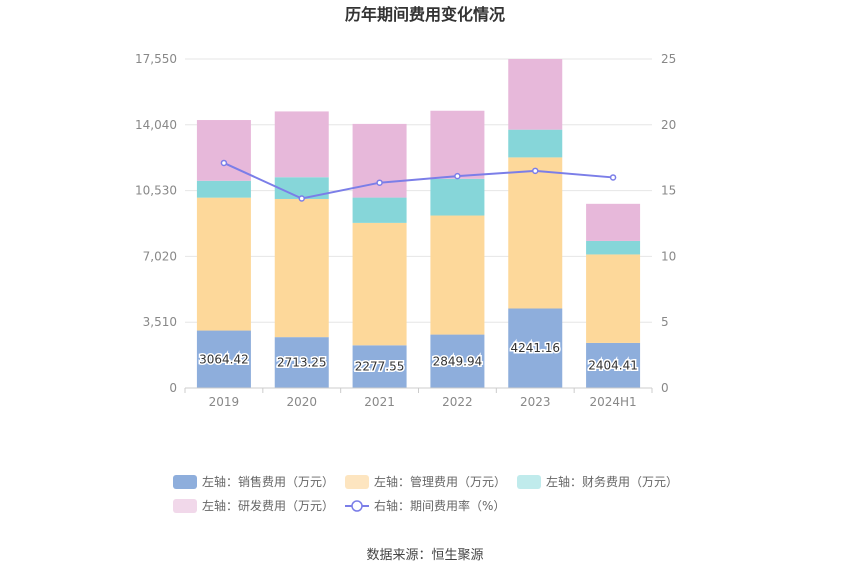  Describe the element at coordinates (668, 59) in the screenshot. I see `y-right-tick-label: 25` at that location.